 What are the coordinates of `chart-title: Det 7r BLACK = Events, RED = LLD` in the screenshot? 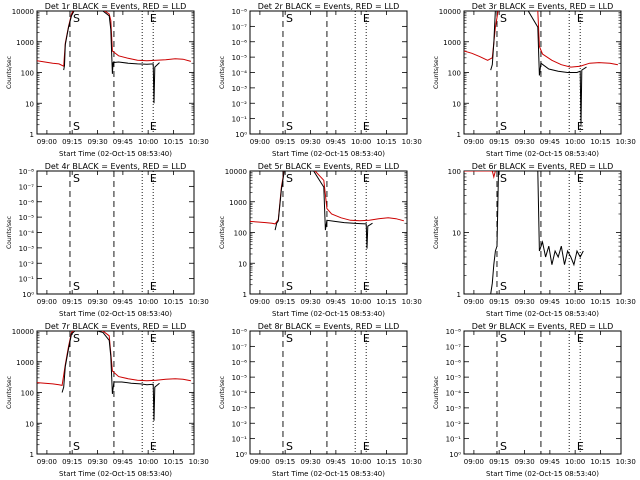 It's located at (116, 326).